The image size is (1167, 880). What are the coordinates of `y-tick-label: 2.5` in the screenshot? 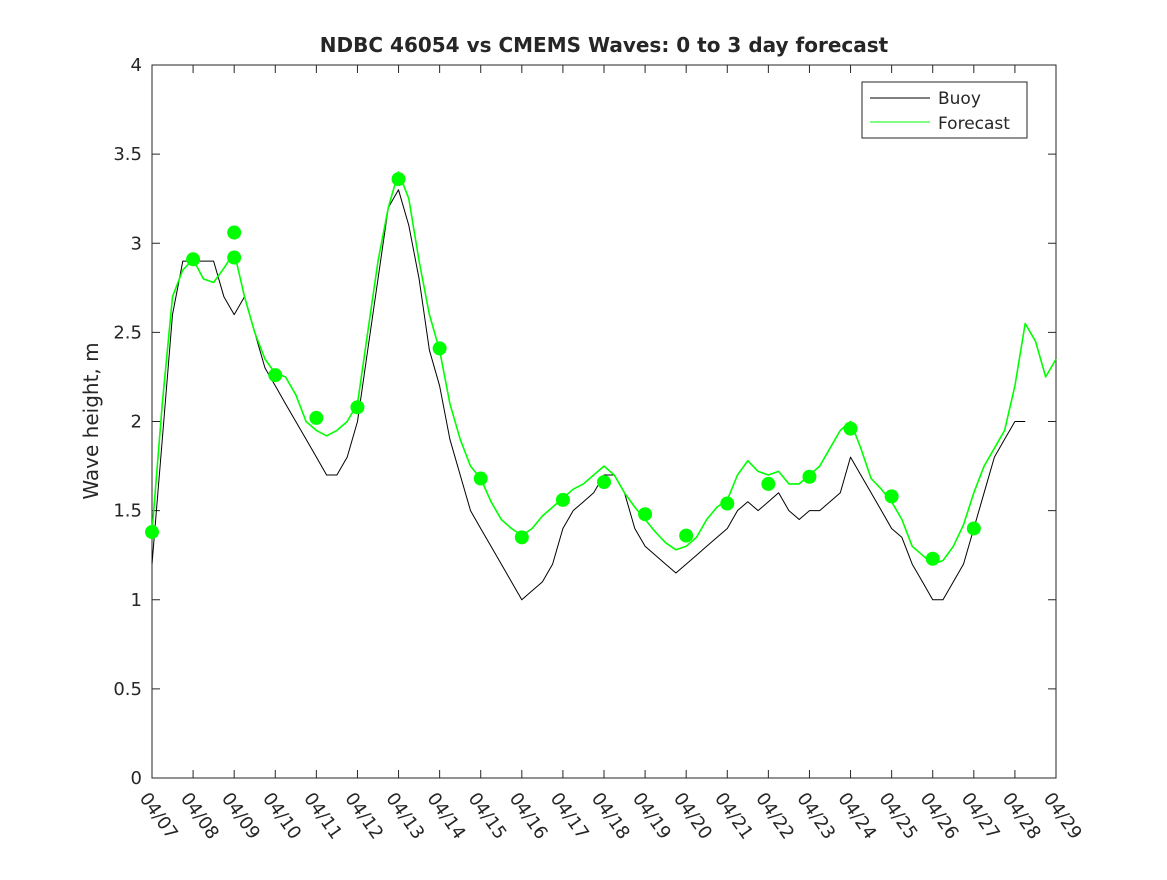 It's located at (127, 332).